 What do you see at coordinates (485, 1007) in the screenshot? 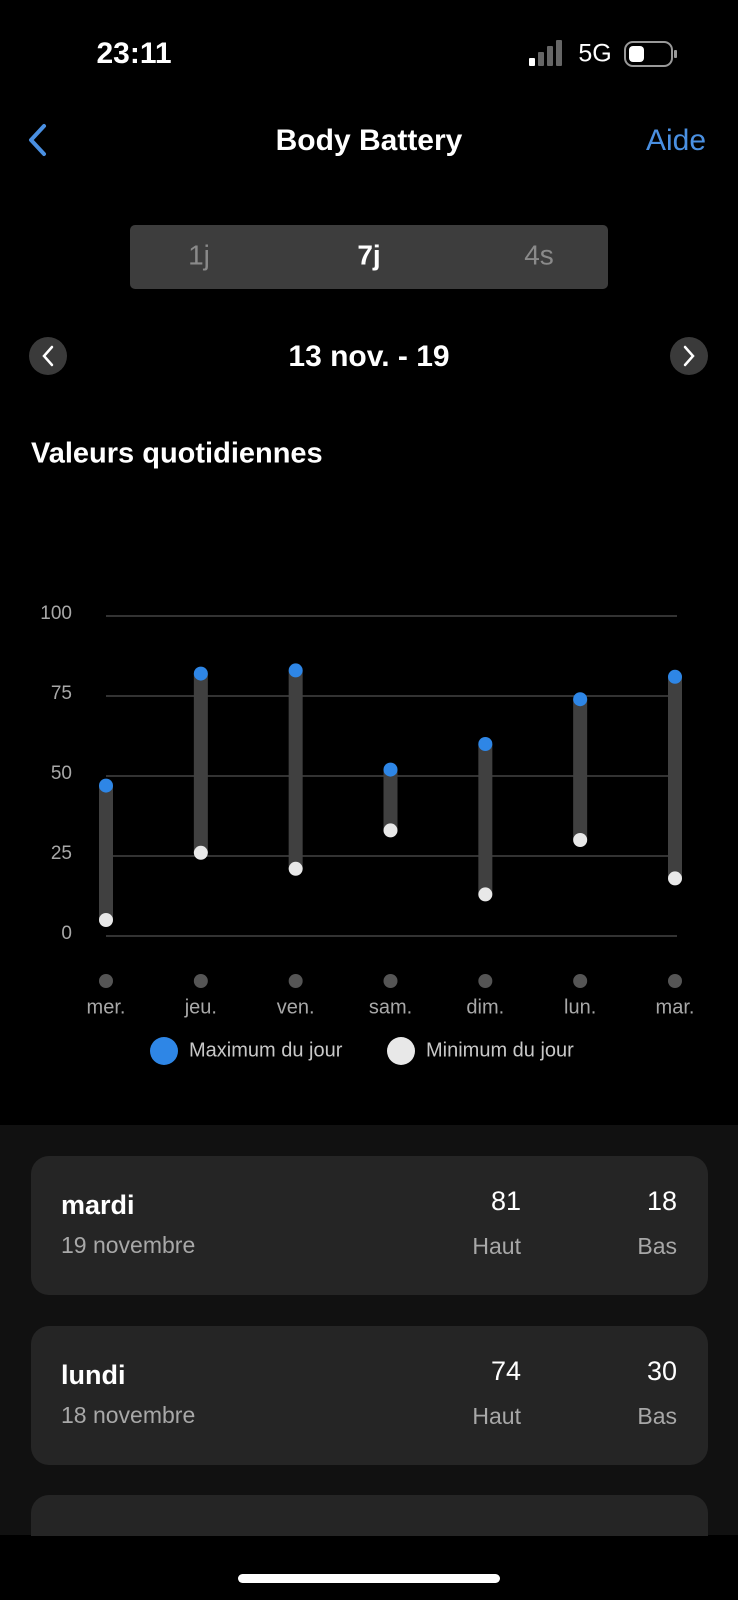
I see `x-tick-label: dim.` at bounding box center [485, 1007].